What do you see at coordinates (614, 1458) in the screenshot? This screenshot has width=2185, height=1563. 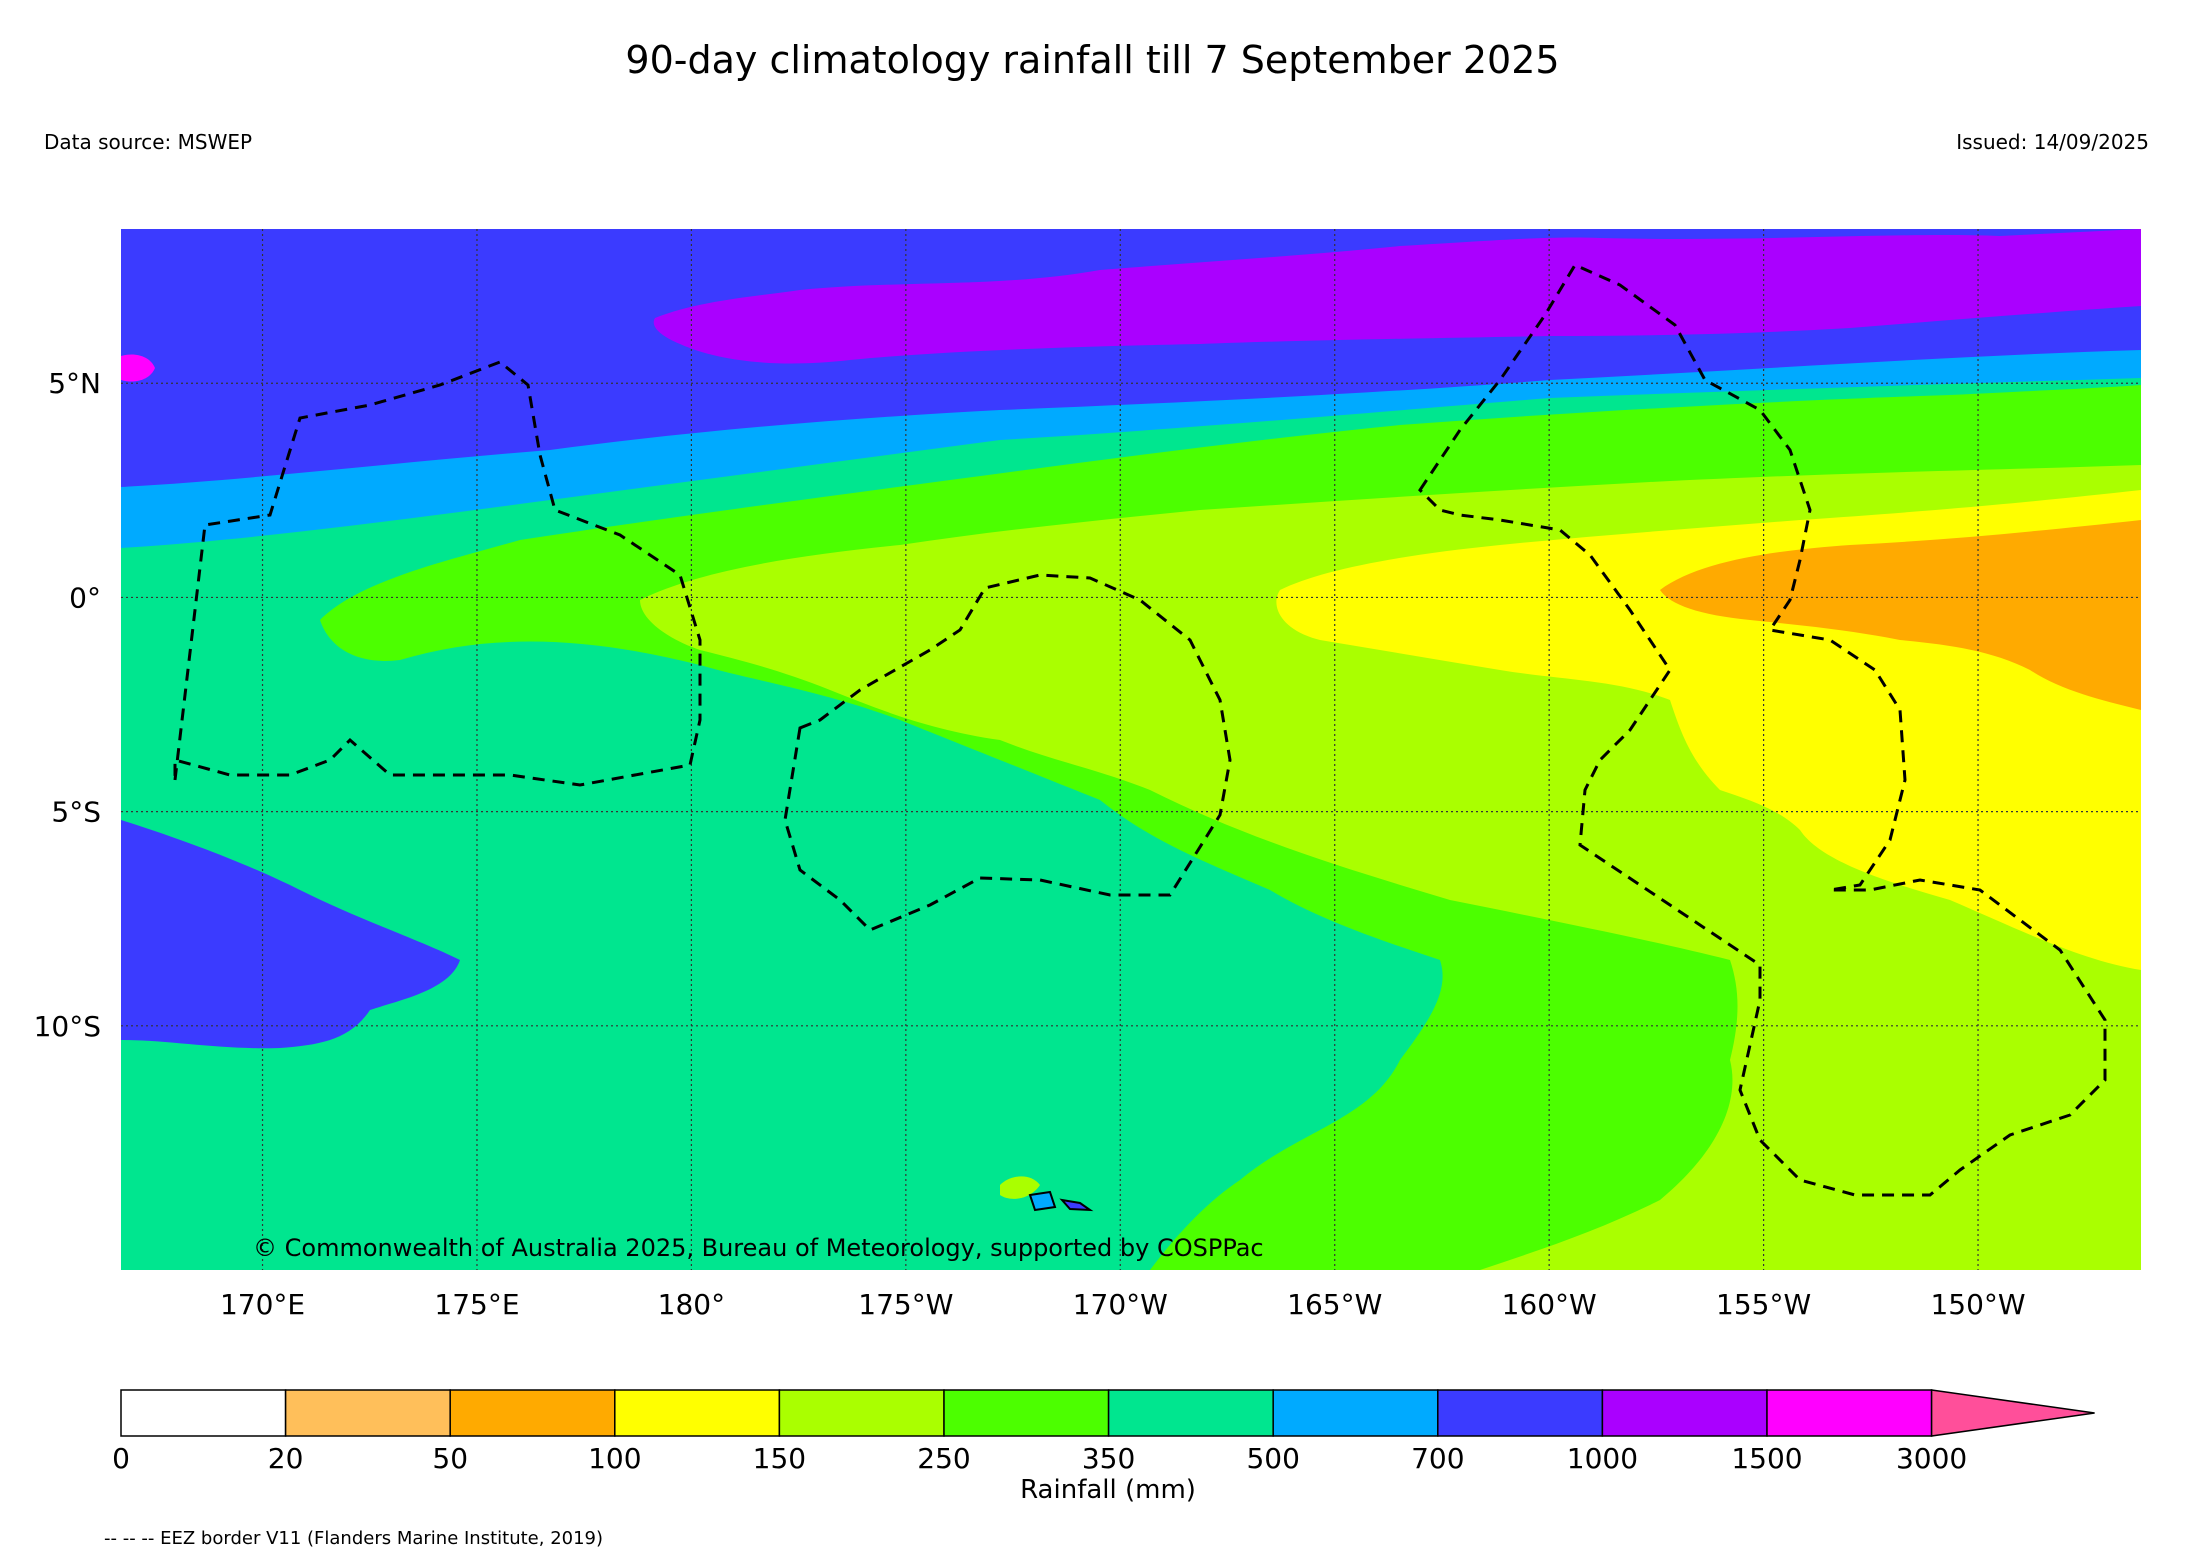 I see `colorbar-tick-label: 100` at bounding box center [614, 1458].